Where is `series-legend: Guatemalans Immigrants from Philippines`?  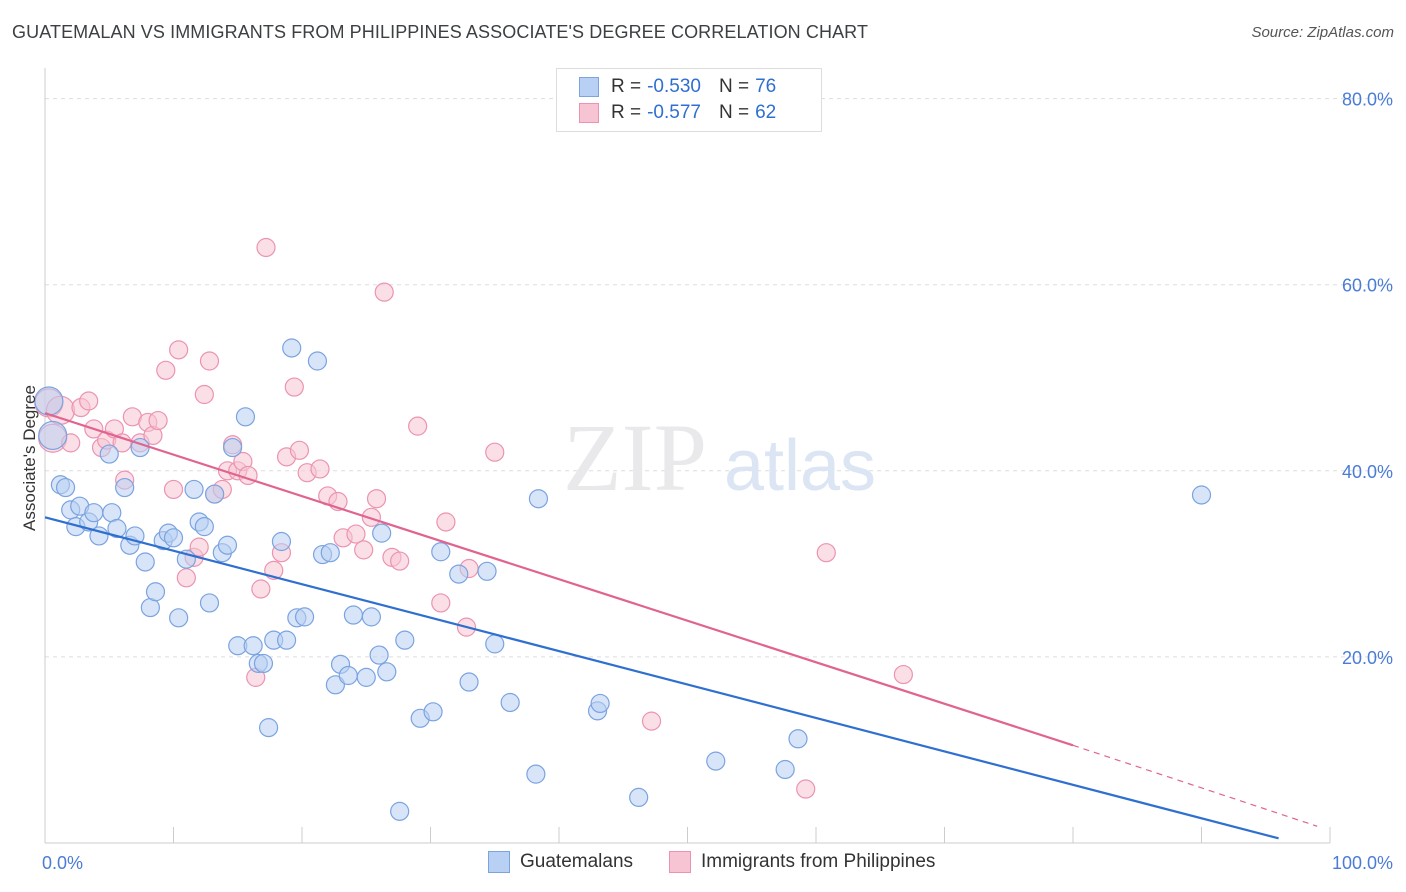 series-legend: Guatemalans Immigrants from Philippines is located at coordinates (703, 864).